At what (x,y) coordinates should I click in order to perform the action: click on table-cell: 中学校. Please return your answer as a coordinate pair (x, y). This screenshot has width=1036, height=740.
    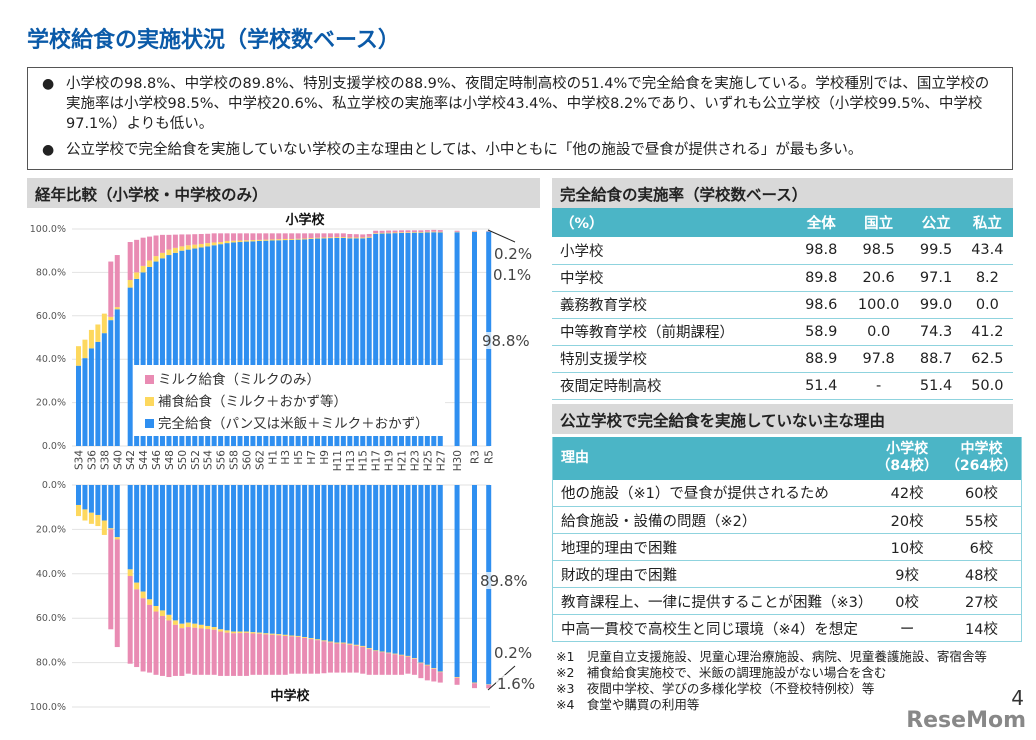
    Looking at the image, I should click on (674, 278).